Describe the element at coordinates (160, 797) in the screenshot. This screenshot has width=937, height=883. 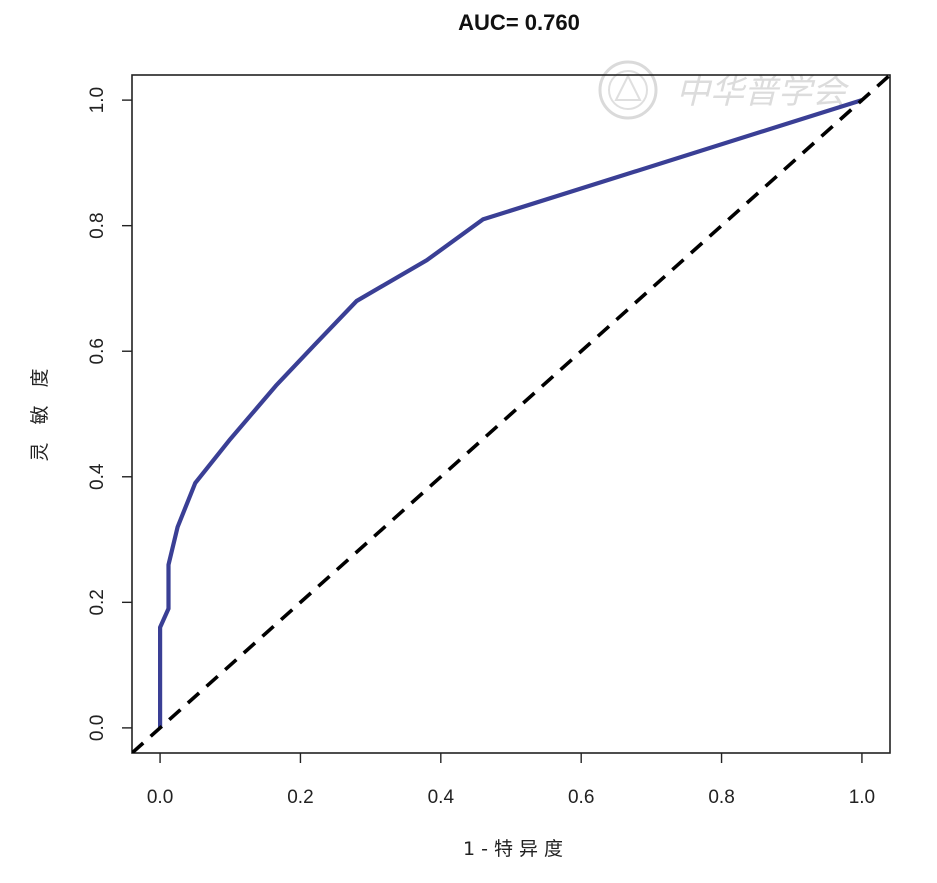
I see `x-tick-label: 0.0` at that location.